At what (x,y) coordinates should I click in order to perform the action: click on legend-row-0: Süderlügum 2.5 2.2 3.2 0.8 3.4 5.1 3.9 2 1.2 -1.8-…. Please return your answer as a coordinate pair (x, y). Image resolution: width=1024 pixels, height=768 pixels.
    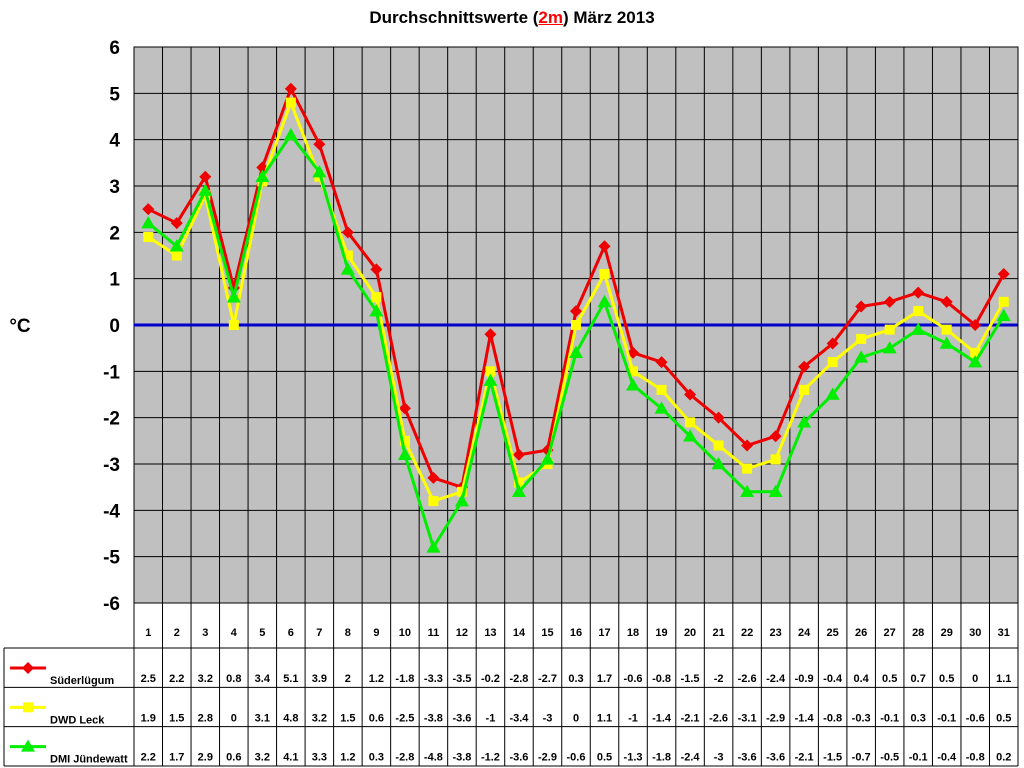
    Looking at the image, I should click on (510, 674).